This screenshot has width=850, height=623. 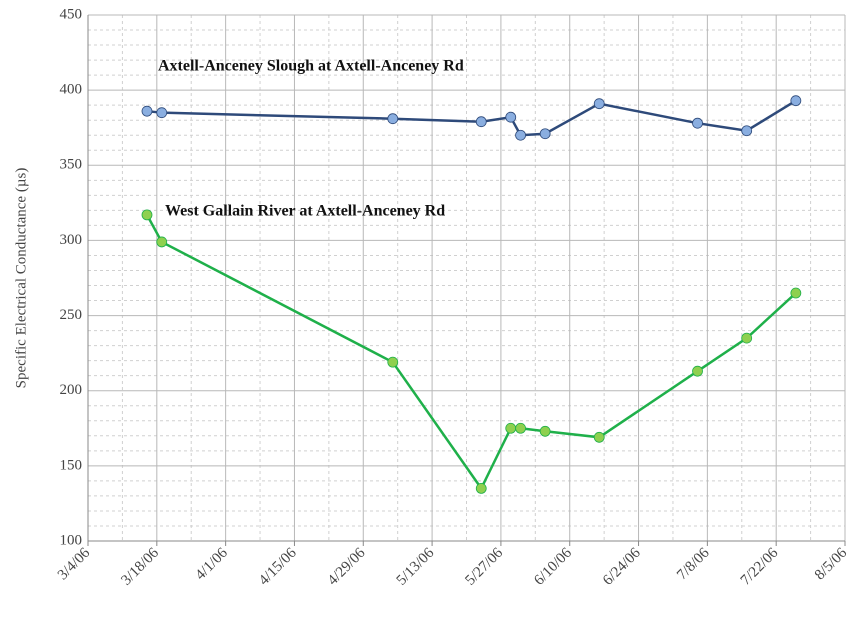 I want to click on y-tick-label: 200, so click(x=71, y=390).